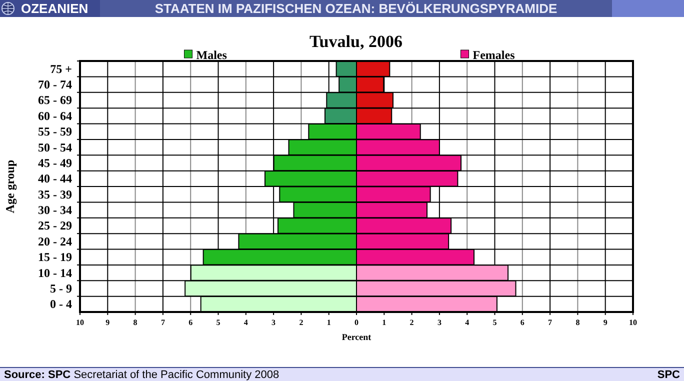 The image size is (684, 381). What do you see at coordinates (55, 131) in the screenshot?
I see `y-tick-label: 55 - 59` at bounding box center [55, 131].